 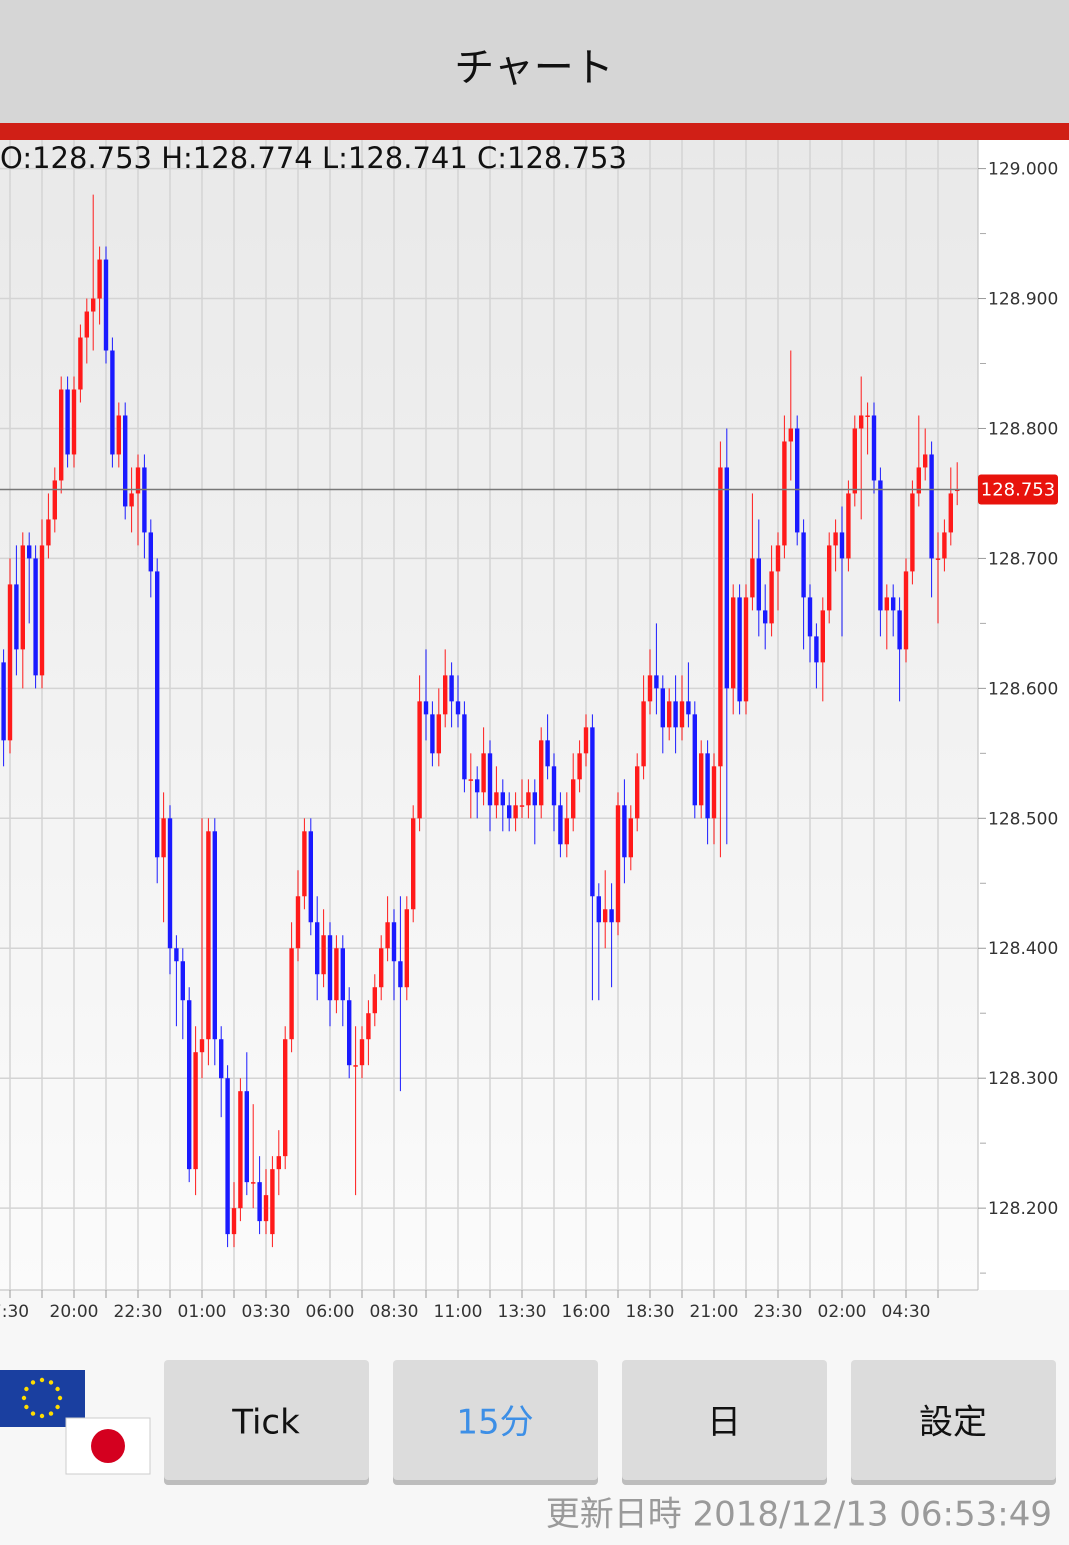 What do you see at coordinates (1023, 1209) in the screenshot?
I see `y-tick-label: 128.200` at bounding box center [1023, 1209].